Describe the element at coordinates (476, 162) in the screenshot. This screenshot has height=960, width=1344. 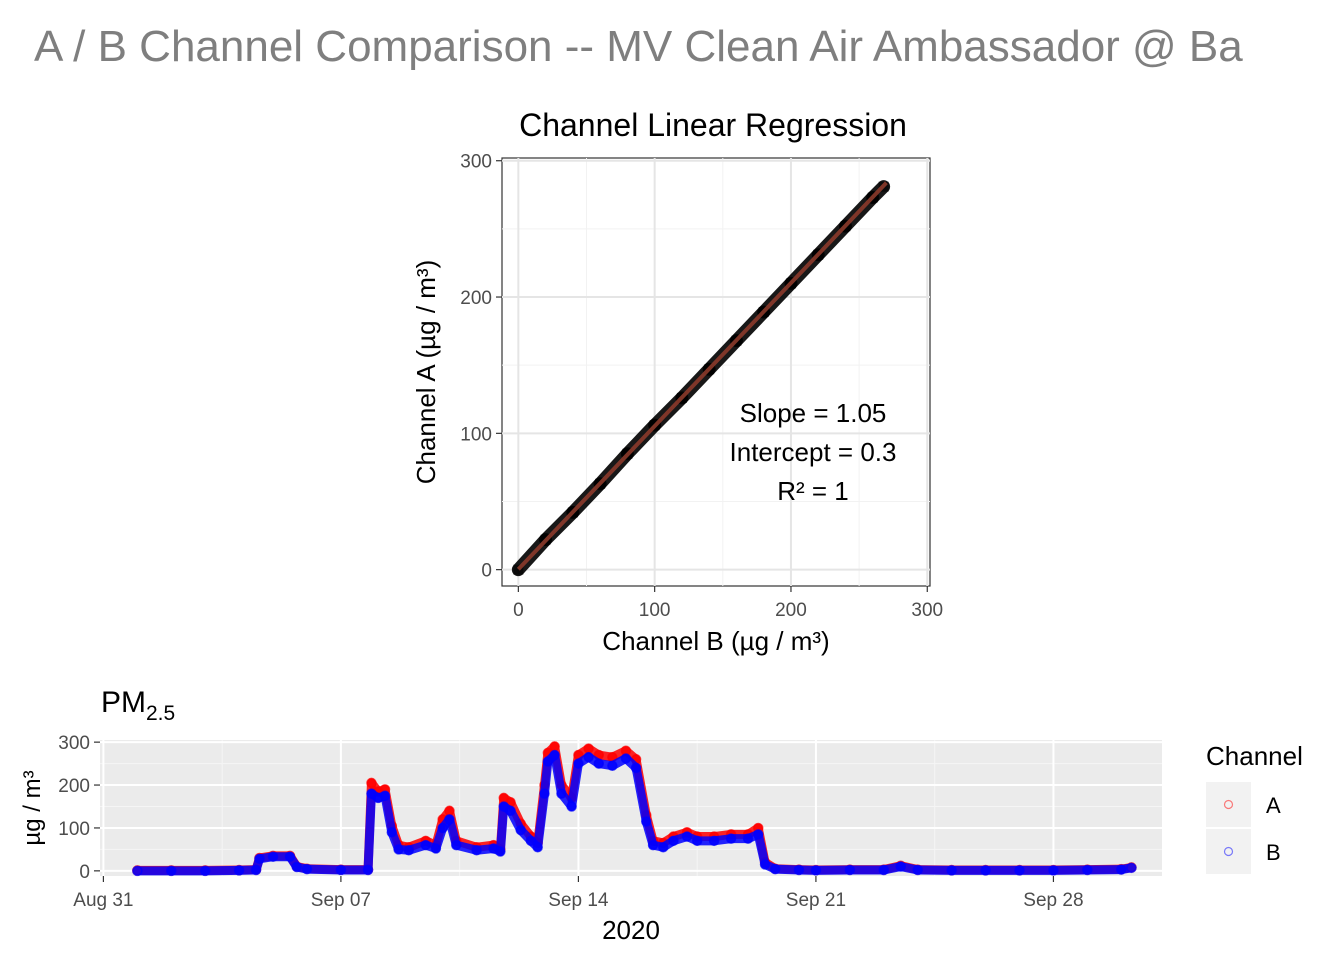
I see `regression-y-tick-label: 300` at that location.